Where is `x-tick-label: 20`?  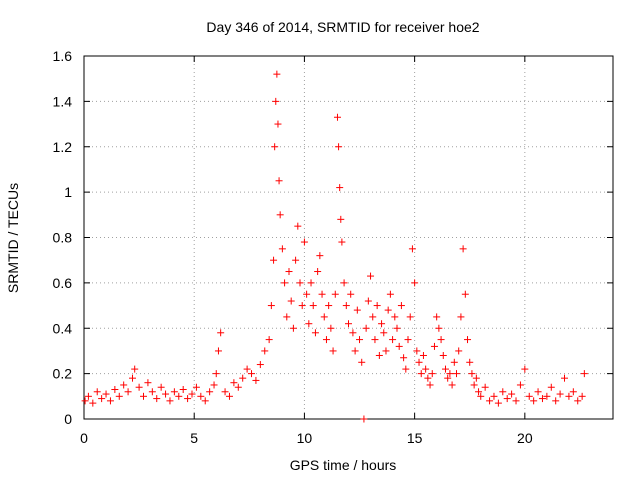
x-tick-label: 20 is located at coordinates (525, 438).